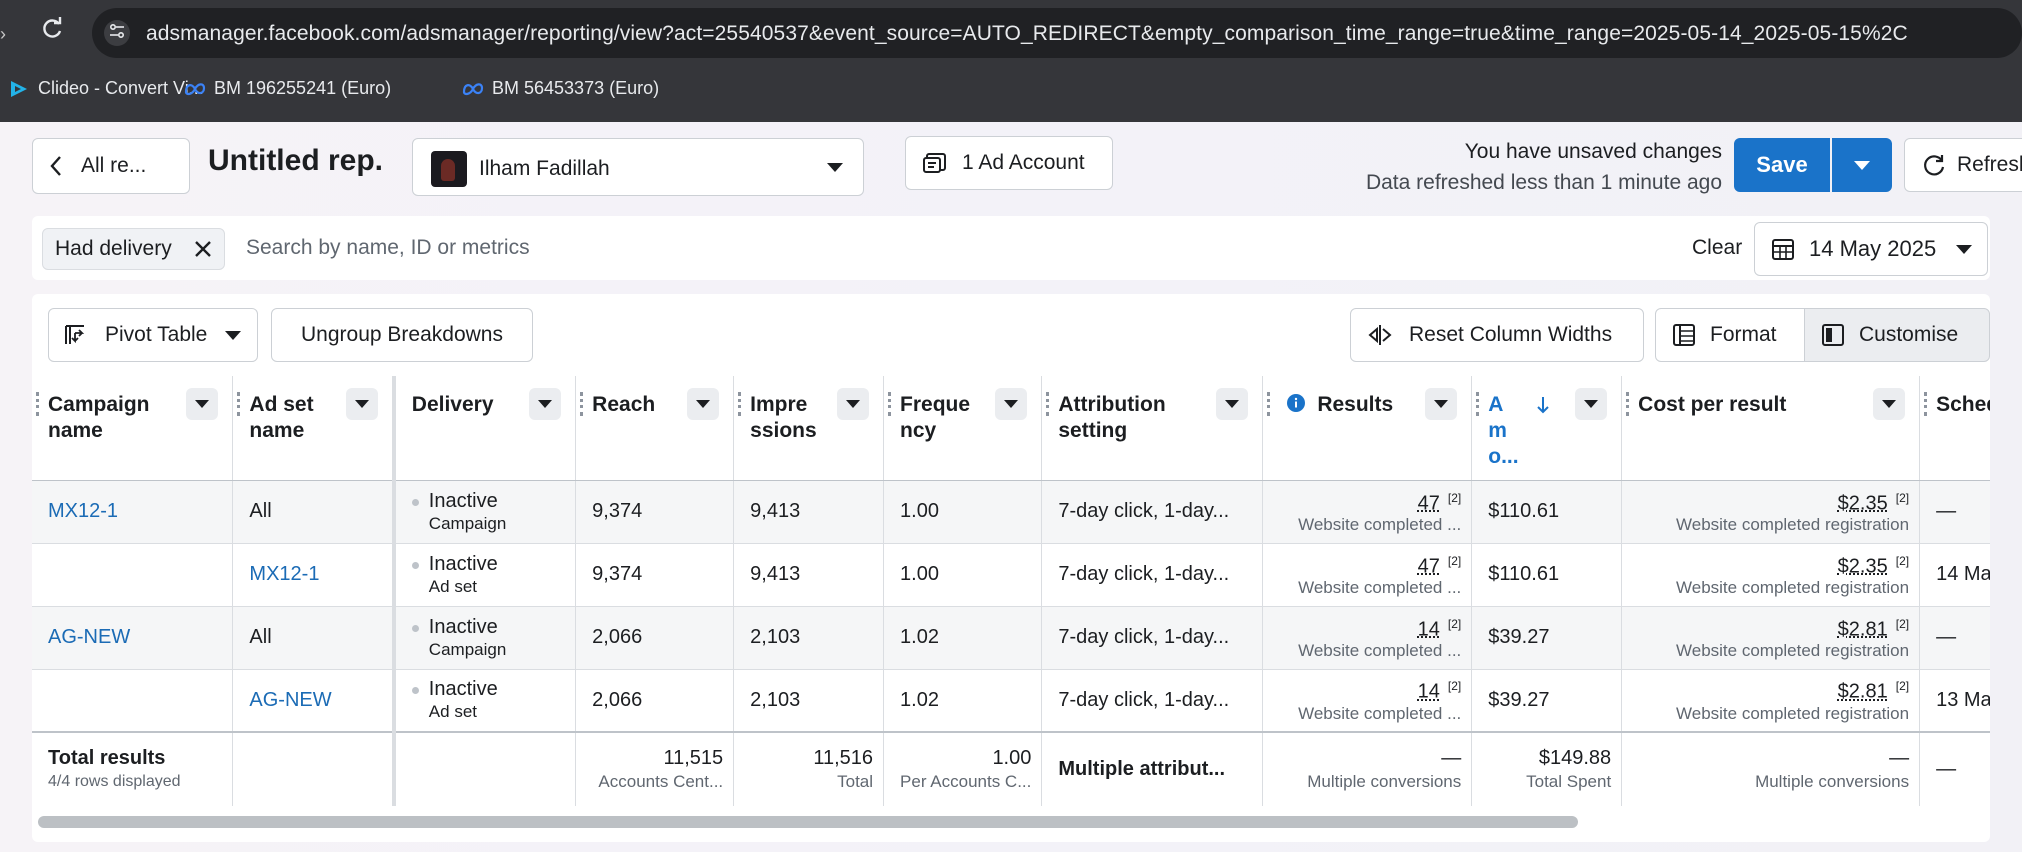 This screenshot has width=2022, height=852. I want to click on col-header-frequency: Freque ncy, so click(963, 428).